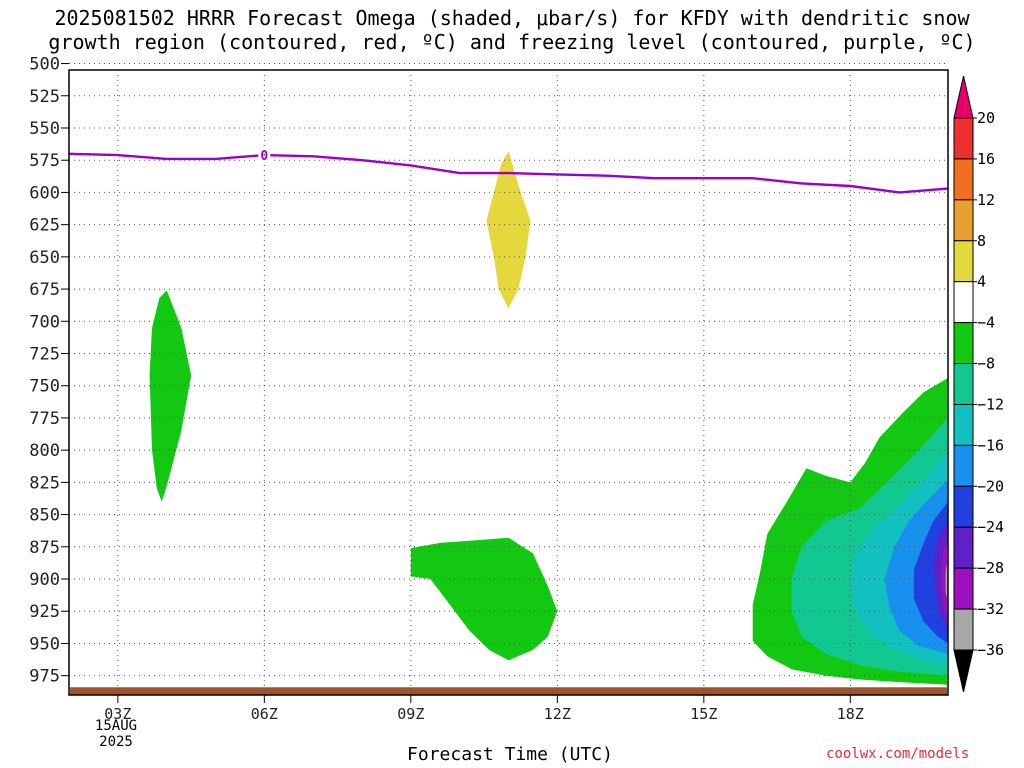 Image resolution: width=1024 pixels, height=768 pixels. What do you see at coordinates (44, 419) in the screenshot?
I see `y-tick-label-775: 775` at bounding box center [44, 419].